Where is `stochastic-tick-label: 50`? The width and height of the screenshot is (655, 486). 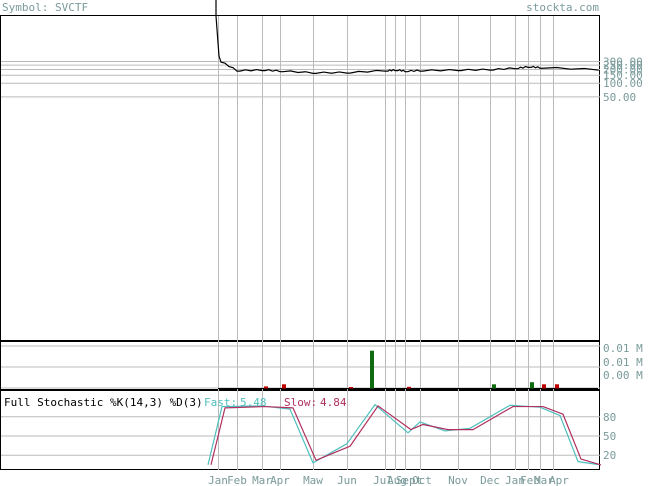 stochastic-tick-label: 50 is located at coordinates (609, 436).